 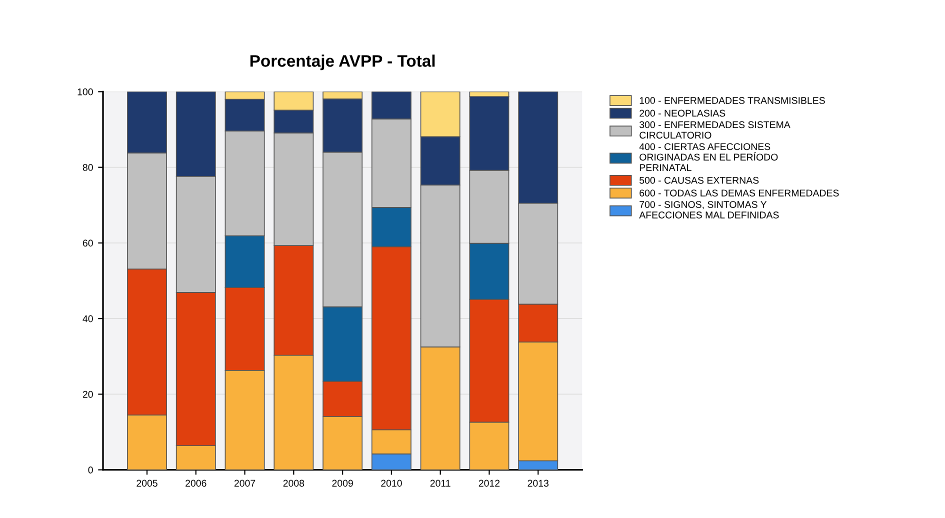 I want to click on x-tick-label: 2008, so click(x=293, y=483).